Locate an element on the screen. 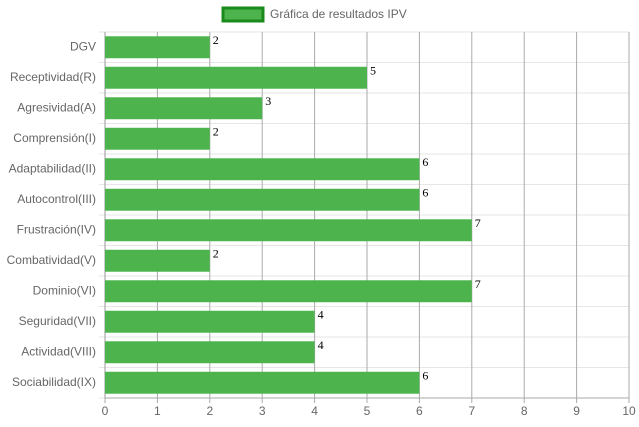 The image size is (639, 427). x-tick-label: 4 is located at coordinates (314, 411).